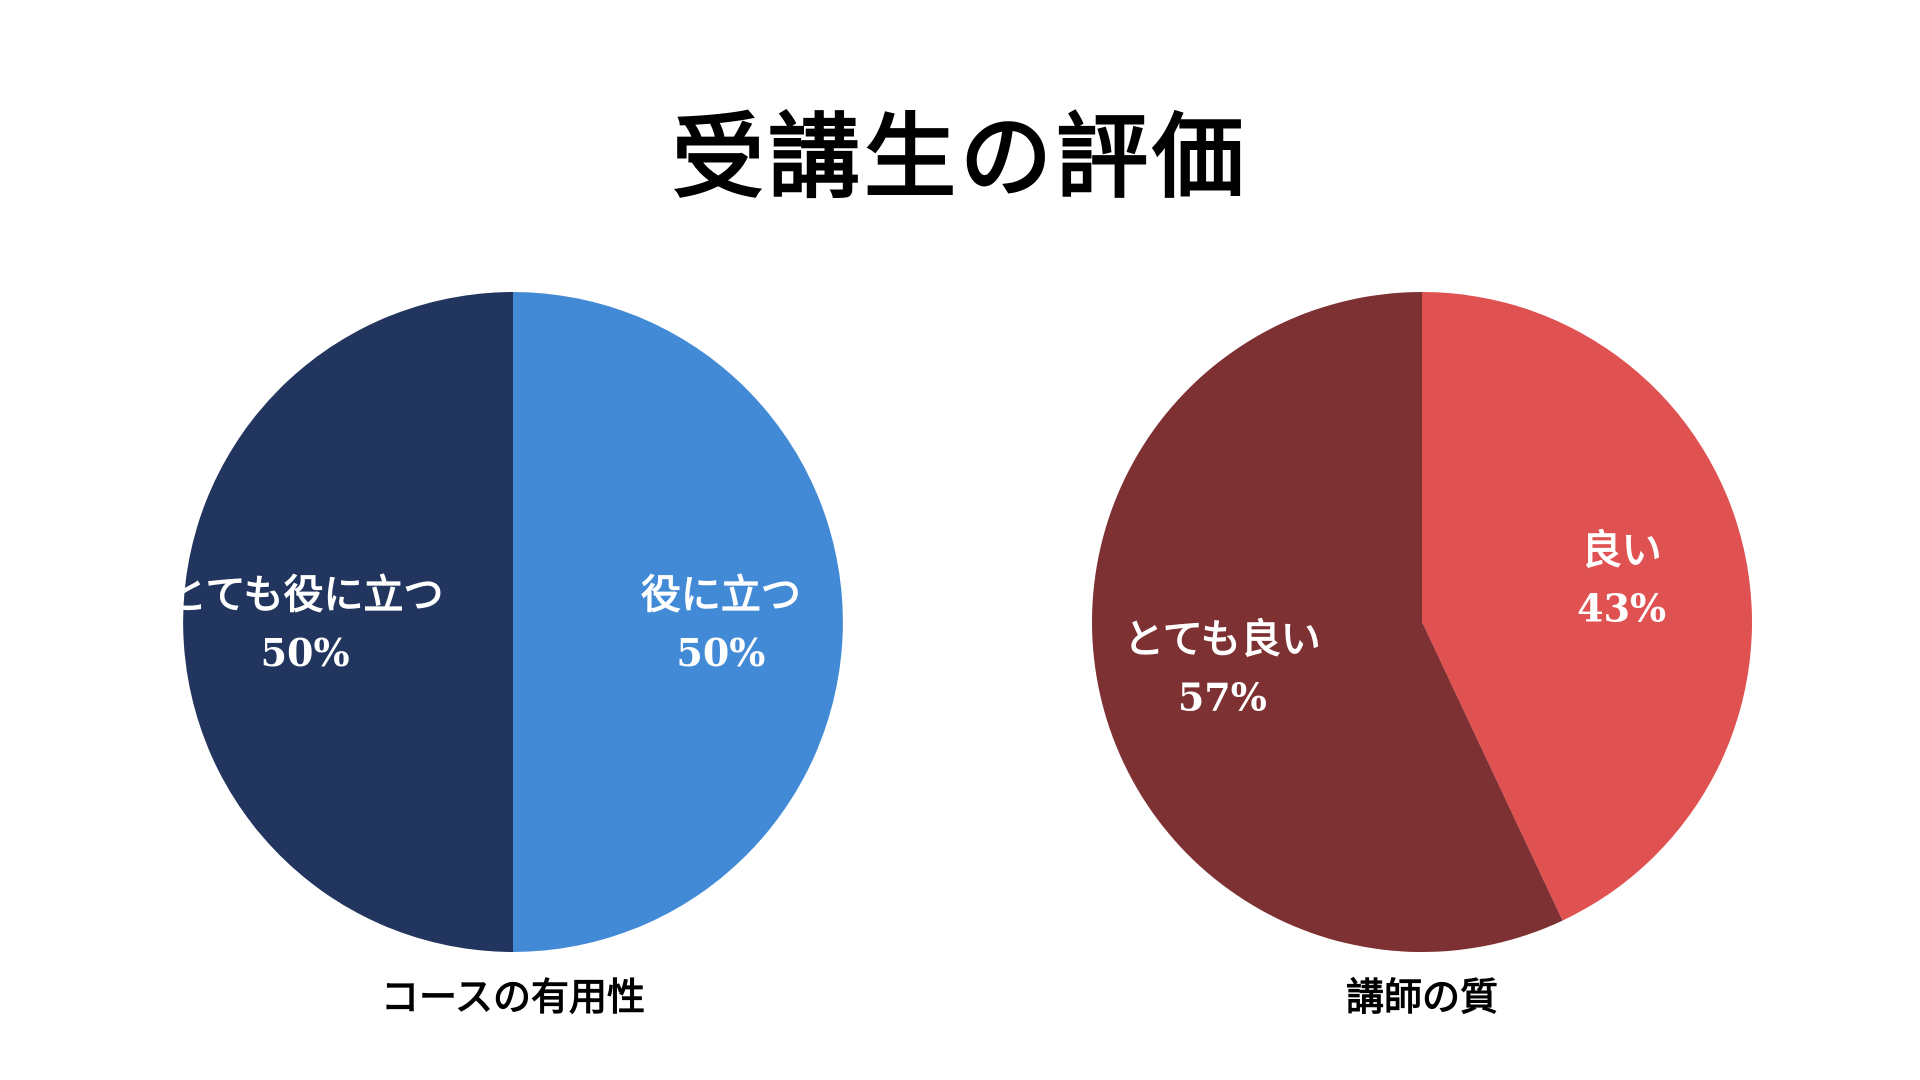  What do you see at coordinates (305, 595) in the screenshot?
I see `slice-label-0-1: とても役に立つ` at bounding box center [305, 595].